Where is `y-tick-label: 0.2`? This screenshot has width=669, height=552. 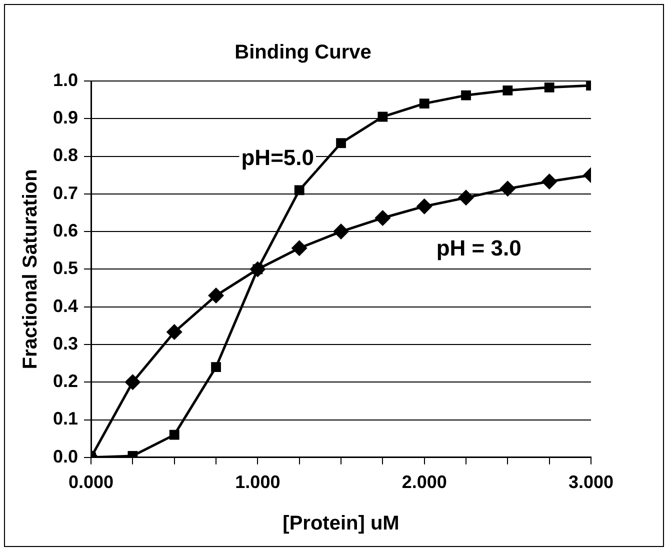 y-tick-label: 0.2 is located at coordinates (65, 381).